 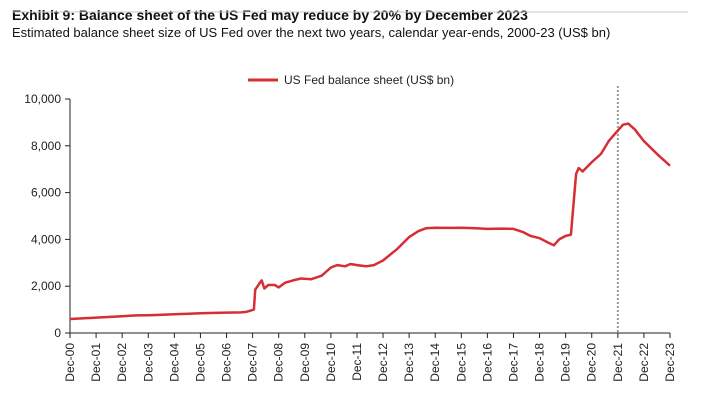 I want to click on x-tick-label: Dec-03, so click(x=148, y=362).